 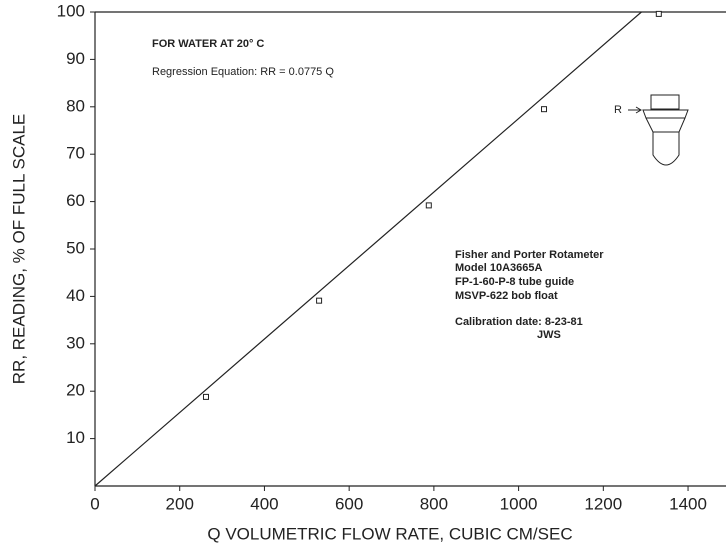 What do you see at coordinates (75, 295) in the screenshot?
I see `y-tick-label: 40` at bounding box center [75, 295].